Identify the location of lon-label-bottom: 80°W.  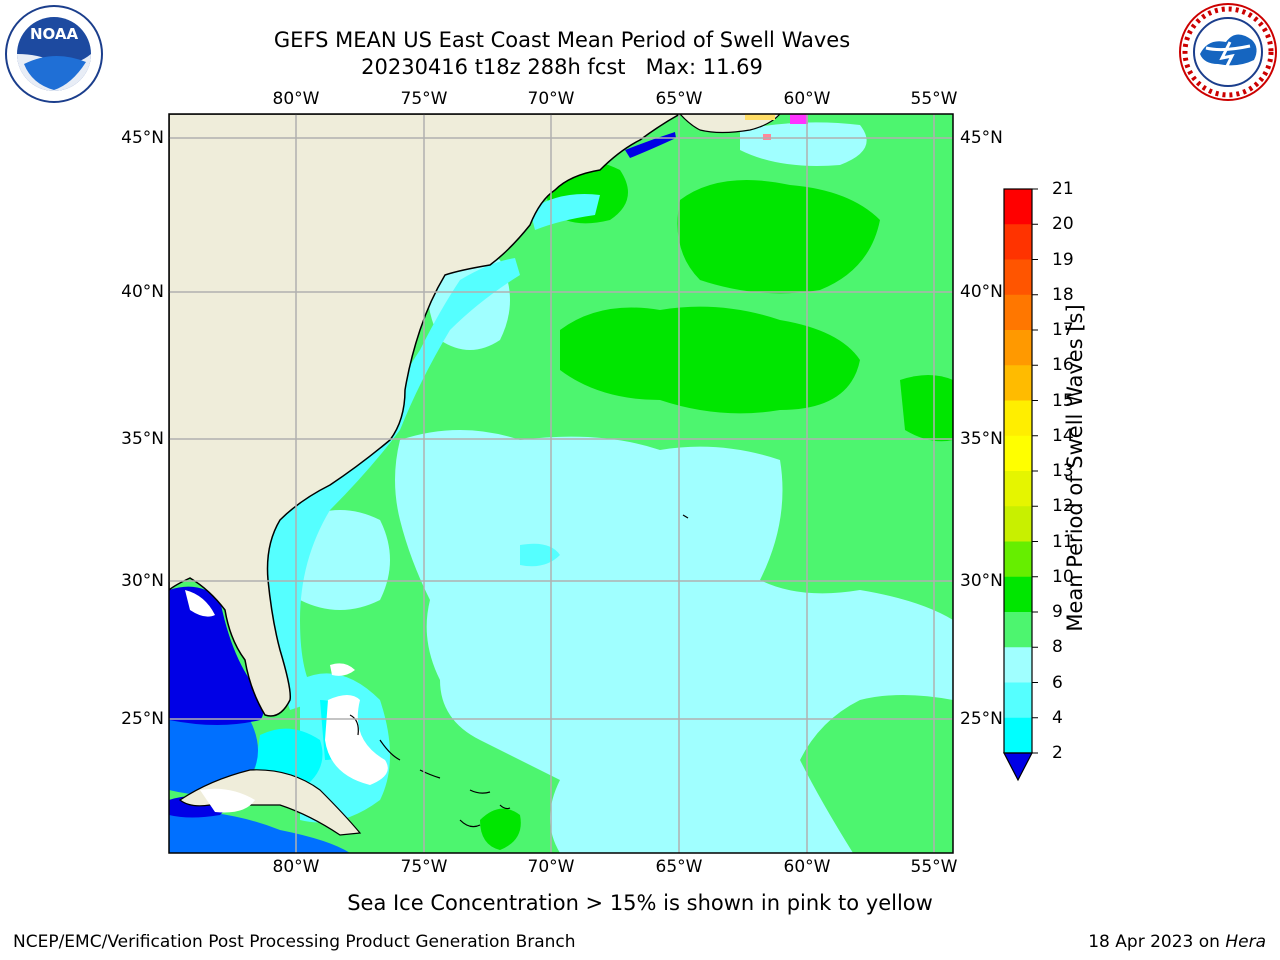
(296, 867).